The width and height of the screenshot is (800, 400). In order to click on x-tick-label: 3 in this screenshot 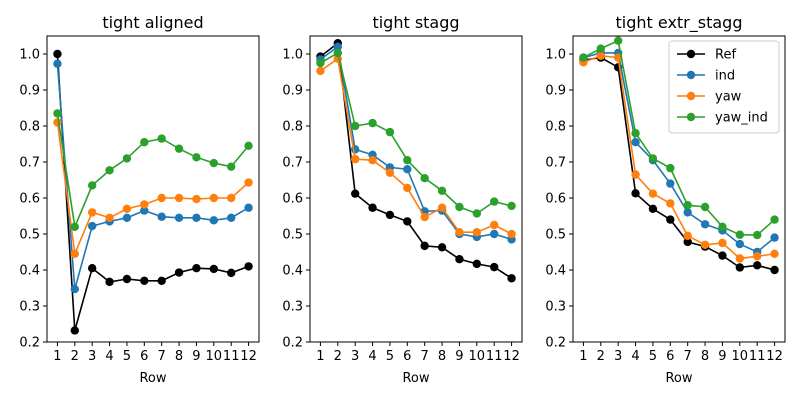, I will do `click(618, 356)`.